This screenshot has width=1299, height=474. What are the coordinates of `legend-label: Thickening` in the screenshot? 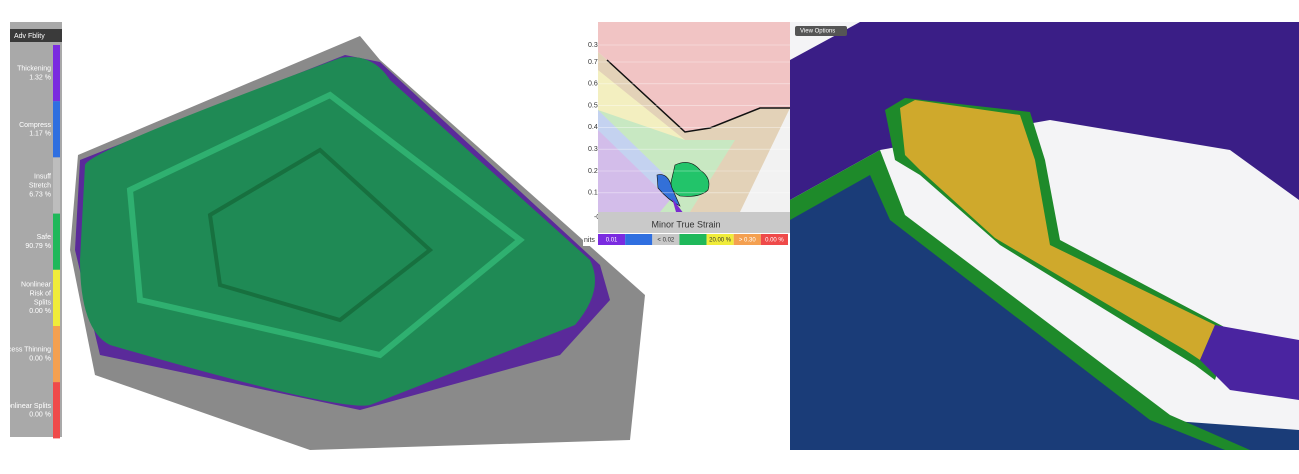 It's located at (34, 68).